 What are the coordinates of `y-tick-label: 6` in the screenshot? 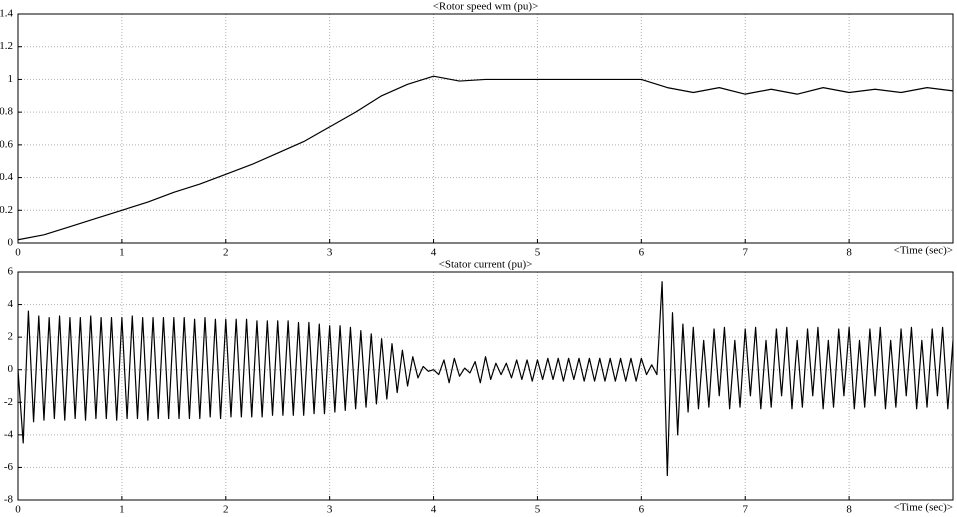 It's located at (11, 272).